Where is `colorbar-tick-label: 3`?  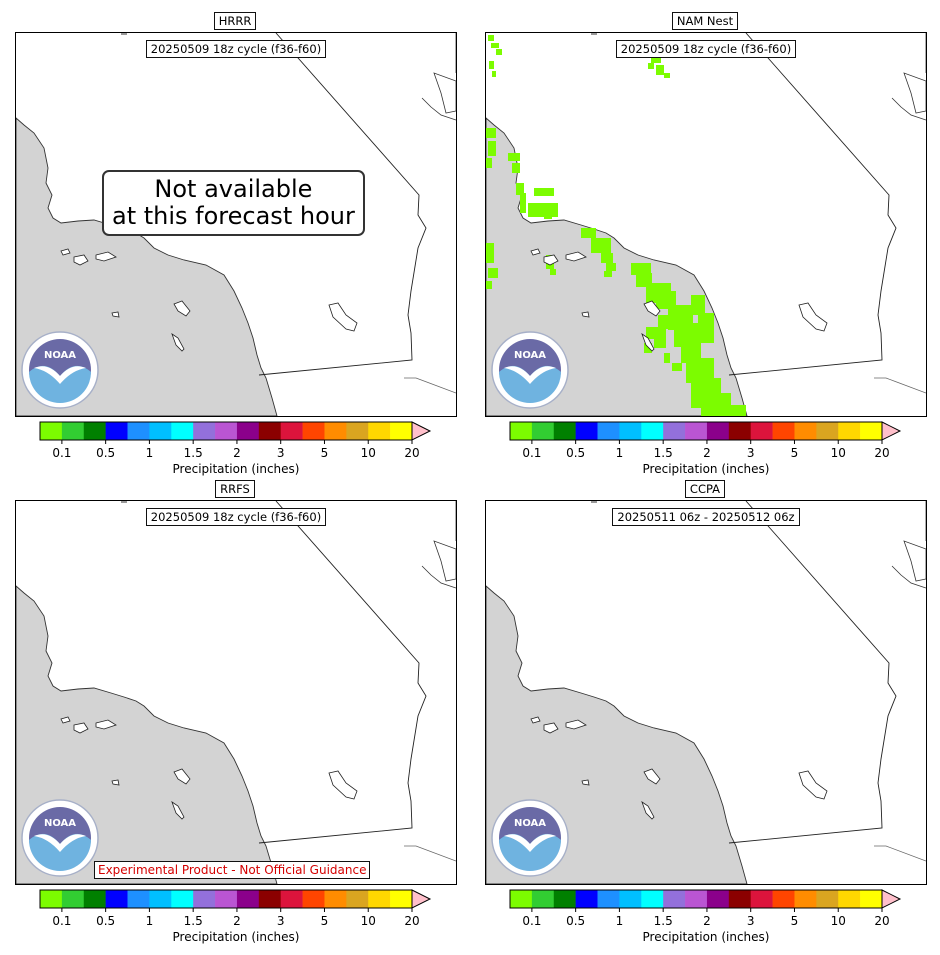
colorbar-tick-label: 3 is located at coordinates (751, 921).